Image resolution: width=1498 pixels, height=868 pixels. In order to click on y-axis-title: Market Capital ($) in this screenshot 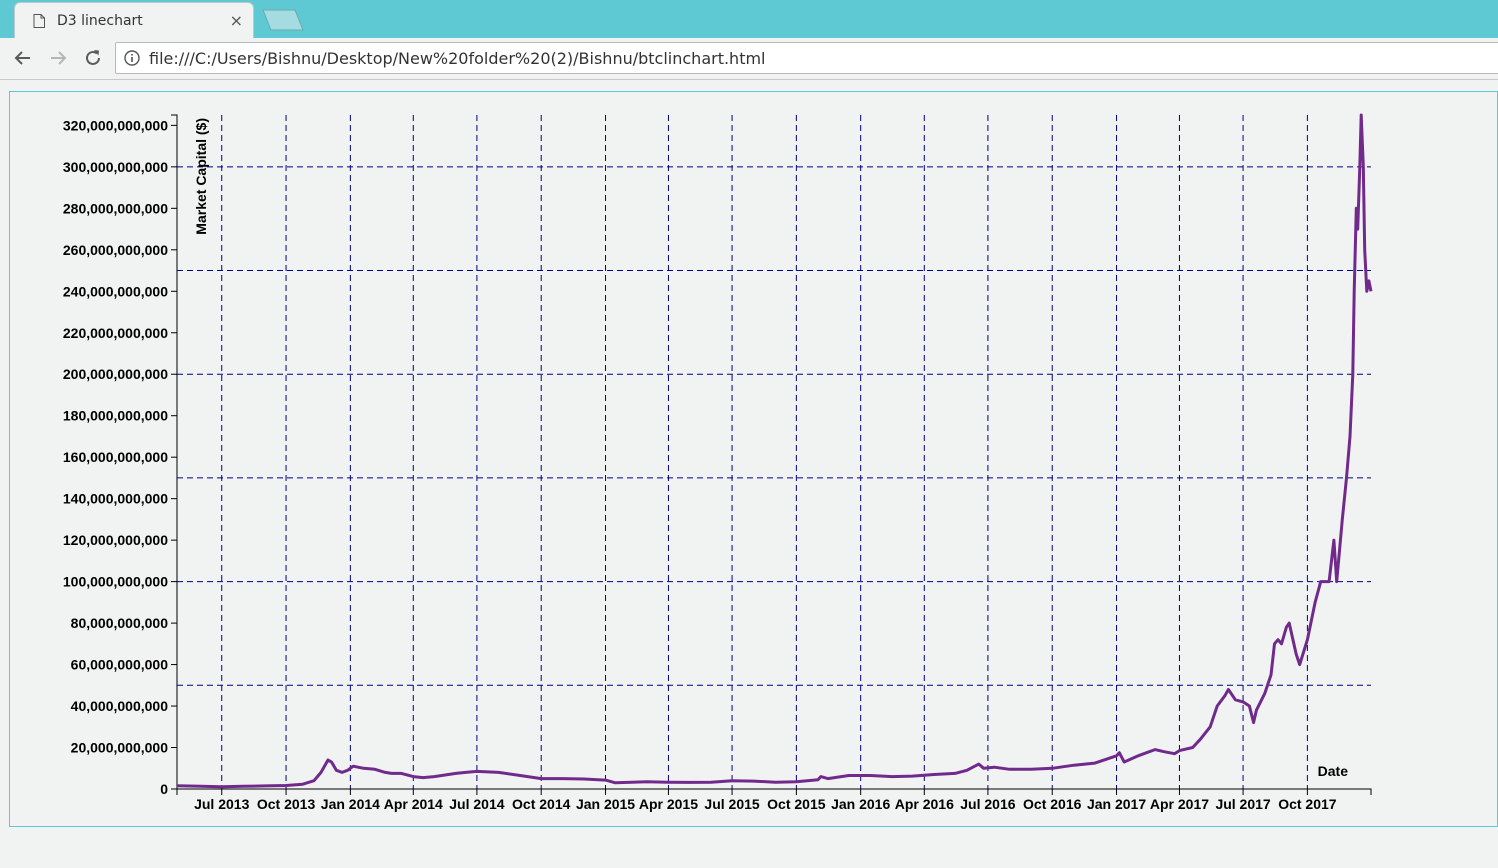, I will do `click(201, 176)`.